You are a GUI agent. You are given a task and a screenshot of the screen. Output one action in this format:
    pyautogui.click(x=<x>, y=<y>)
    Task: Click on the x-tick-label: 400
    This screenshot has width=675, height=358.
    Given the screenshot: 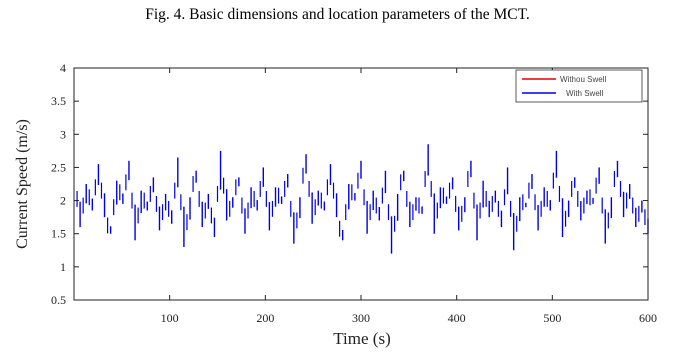 What is the action you would take?
    pyautogui.click(x=457, y=318)
    